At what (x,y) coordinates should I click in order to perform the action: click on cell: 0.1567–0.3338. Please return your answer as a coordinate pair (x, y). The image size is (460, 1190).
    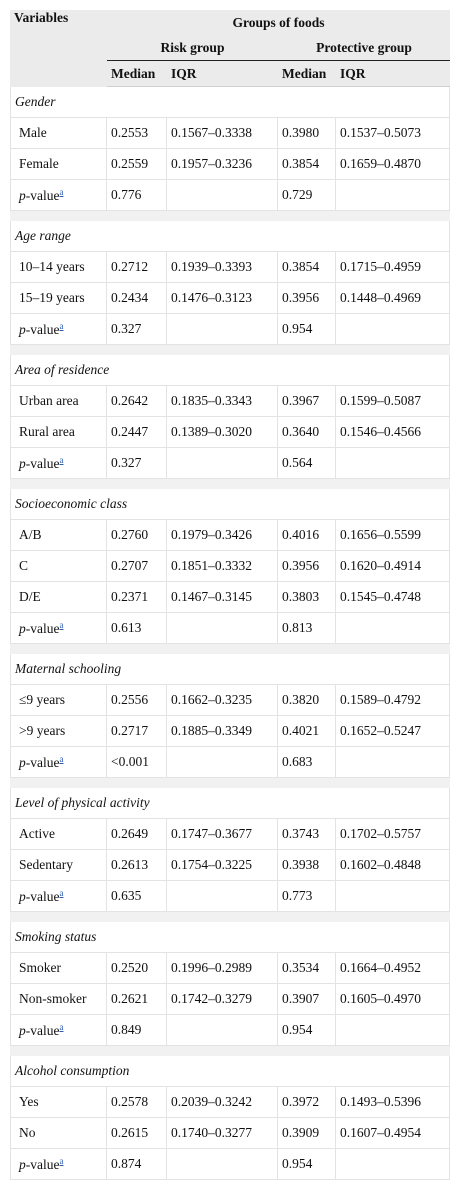
    Looking at the image, I should click on (222, 133).